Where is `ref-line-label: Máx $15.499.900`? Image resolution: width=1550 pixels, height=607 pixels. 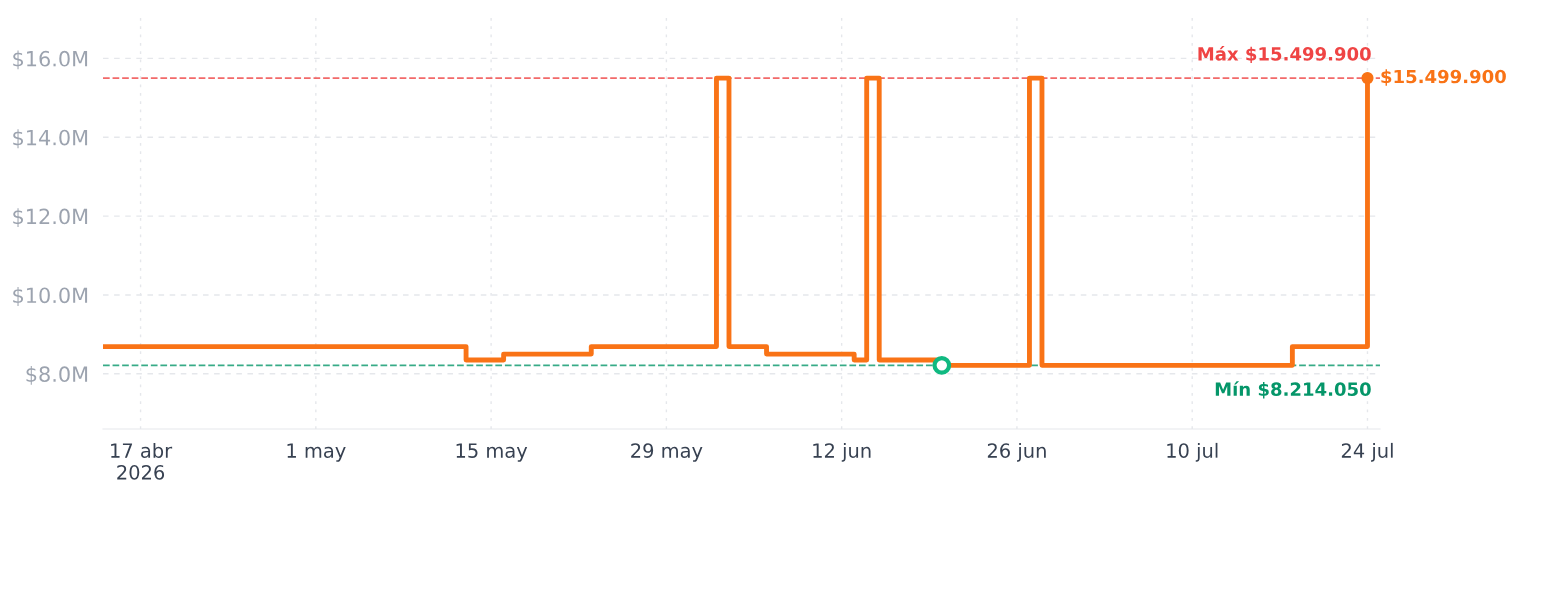
ref-line-label: Máx $15.499.900 is located at coordinates (1284, 55).